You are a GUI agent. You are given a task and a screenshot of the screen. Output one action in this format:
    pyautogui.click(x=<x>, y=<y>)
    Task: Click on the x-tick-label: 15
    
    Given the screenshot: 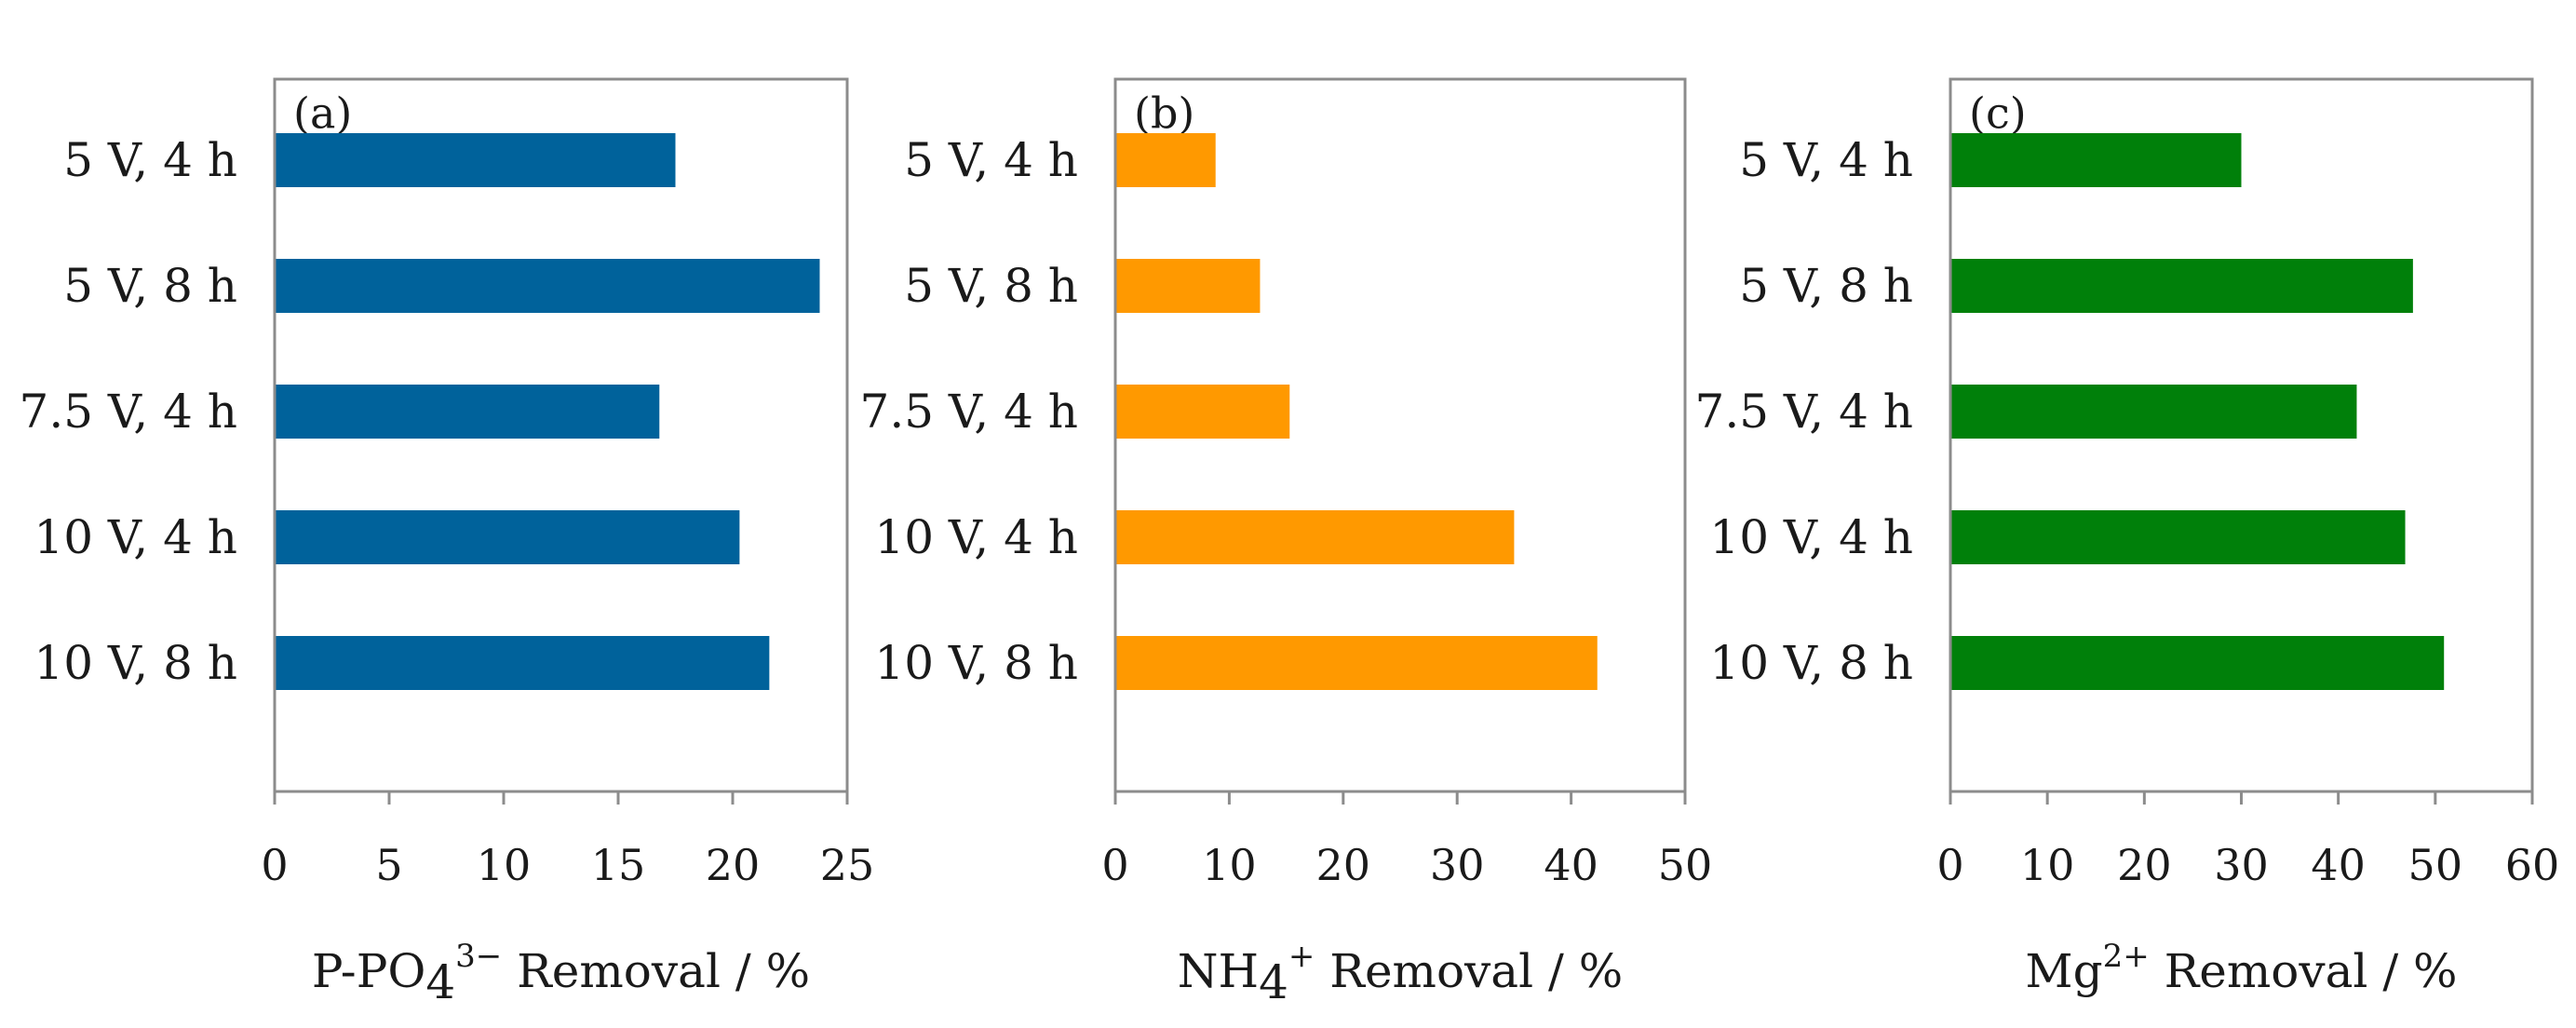 What is the action you would take?
    pyautogui.click(x=618, y=865)
    